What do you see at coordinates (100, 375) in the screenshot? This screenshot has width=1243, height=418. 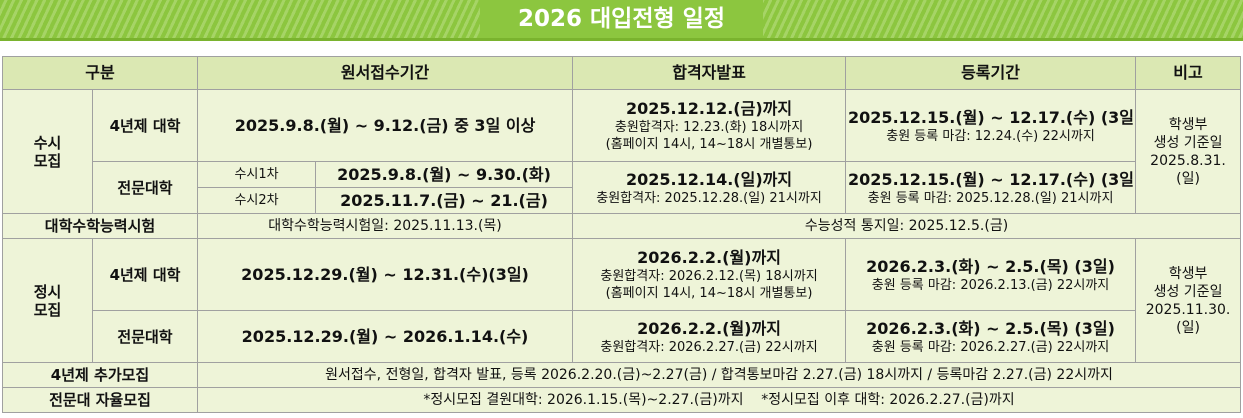 I see `row-label: 4년제 추가모집` at bounding box center [100, 375].